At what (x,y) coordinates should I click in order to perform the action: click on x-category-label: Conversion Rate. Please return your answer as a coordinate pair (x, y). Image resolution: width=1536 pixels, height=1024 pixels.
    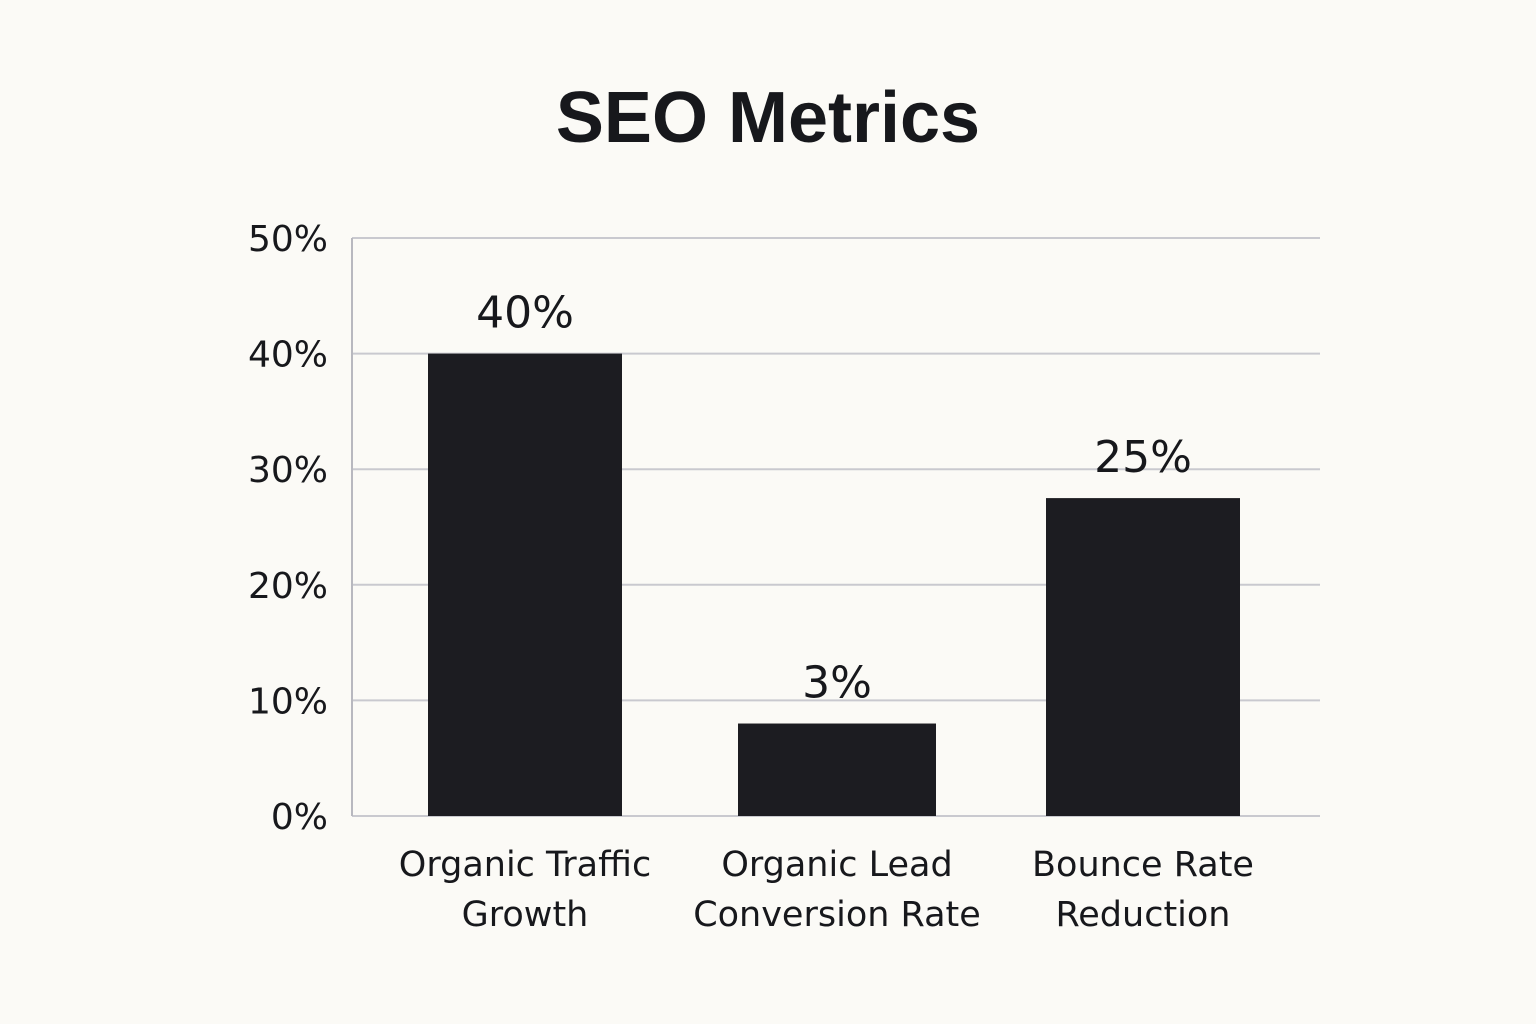
    Looking at the image, I should click on (837, 915).